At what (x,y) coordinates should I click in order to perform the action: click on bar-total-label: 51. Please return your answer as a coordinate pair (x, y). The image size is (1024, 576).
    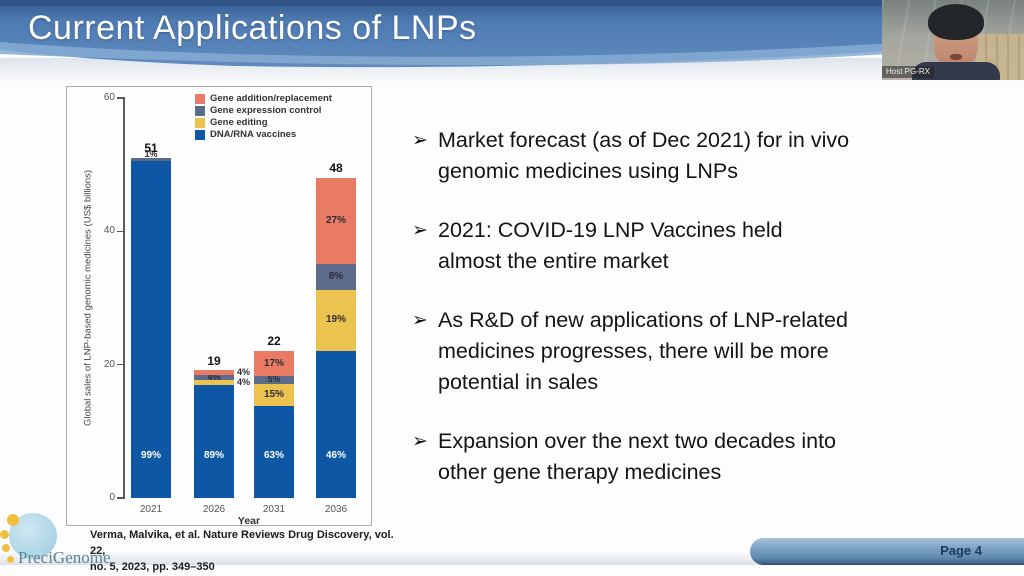
    Looking at the image, I should click on (151, 148).